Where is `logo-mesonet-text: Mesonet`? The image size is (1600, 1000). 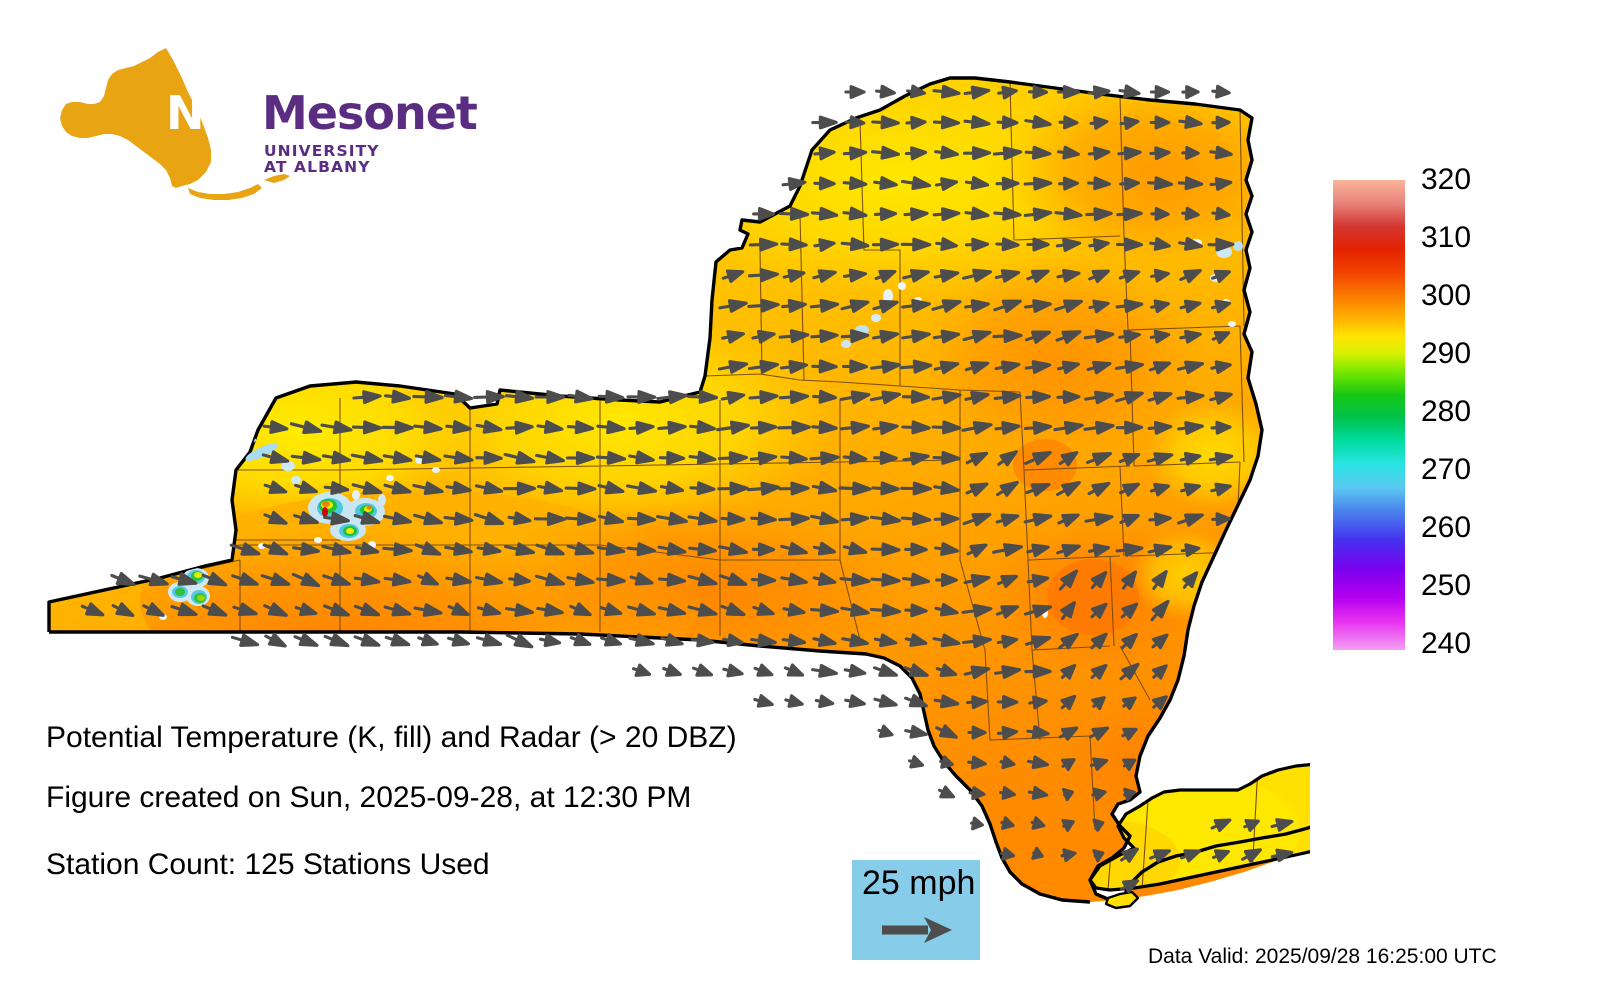
logo-mesonet-text: Mesonet is located at coordinates (370, 113).